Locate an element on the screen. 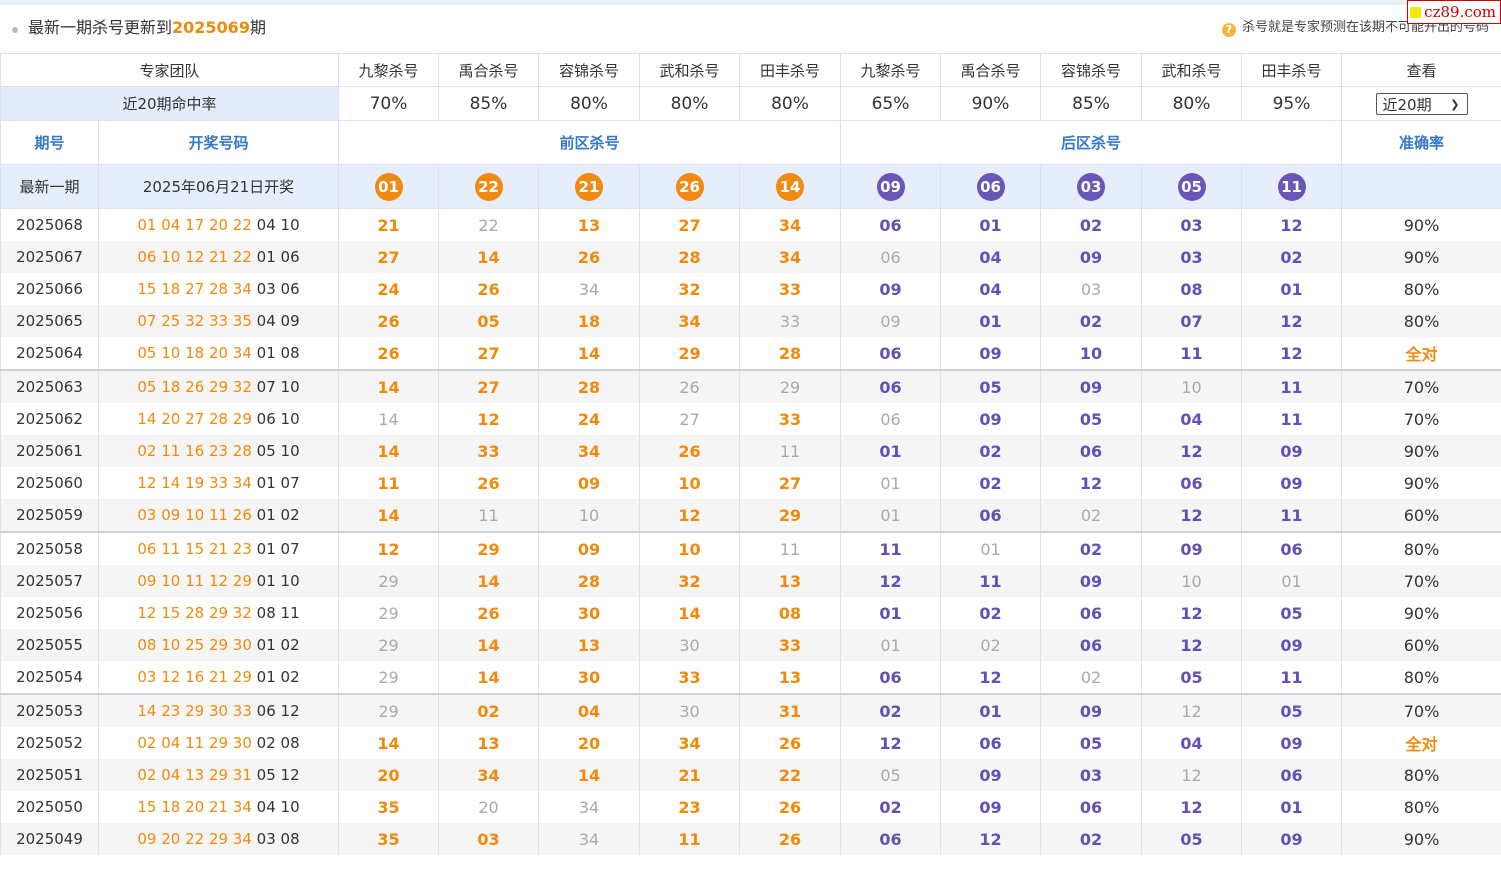 This screenshot has width=1501, height=885. back-kill-number: 10 is located at coordinates (1091, 353).